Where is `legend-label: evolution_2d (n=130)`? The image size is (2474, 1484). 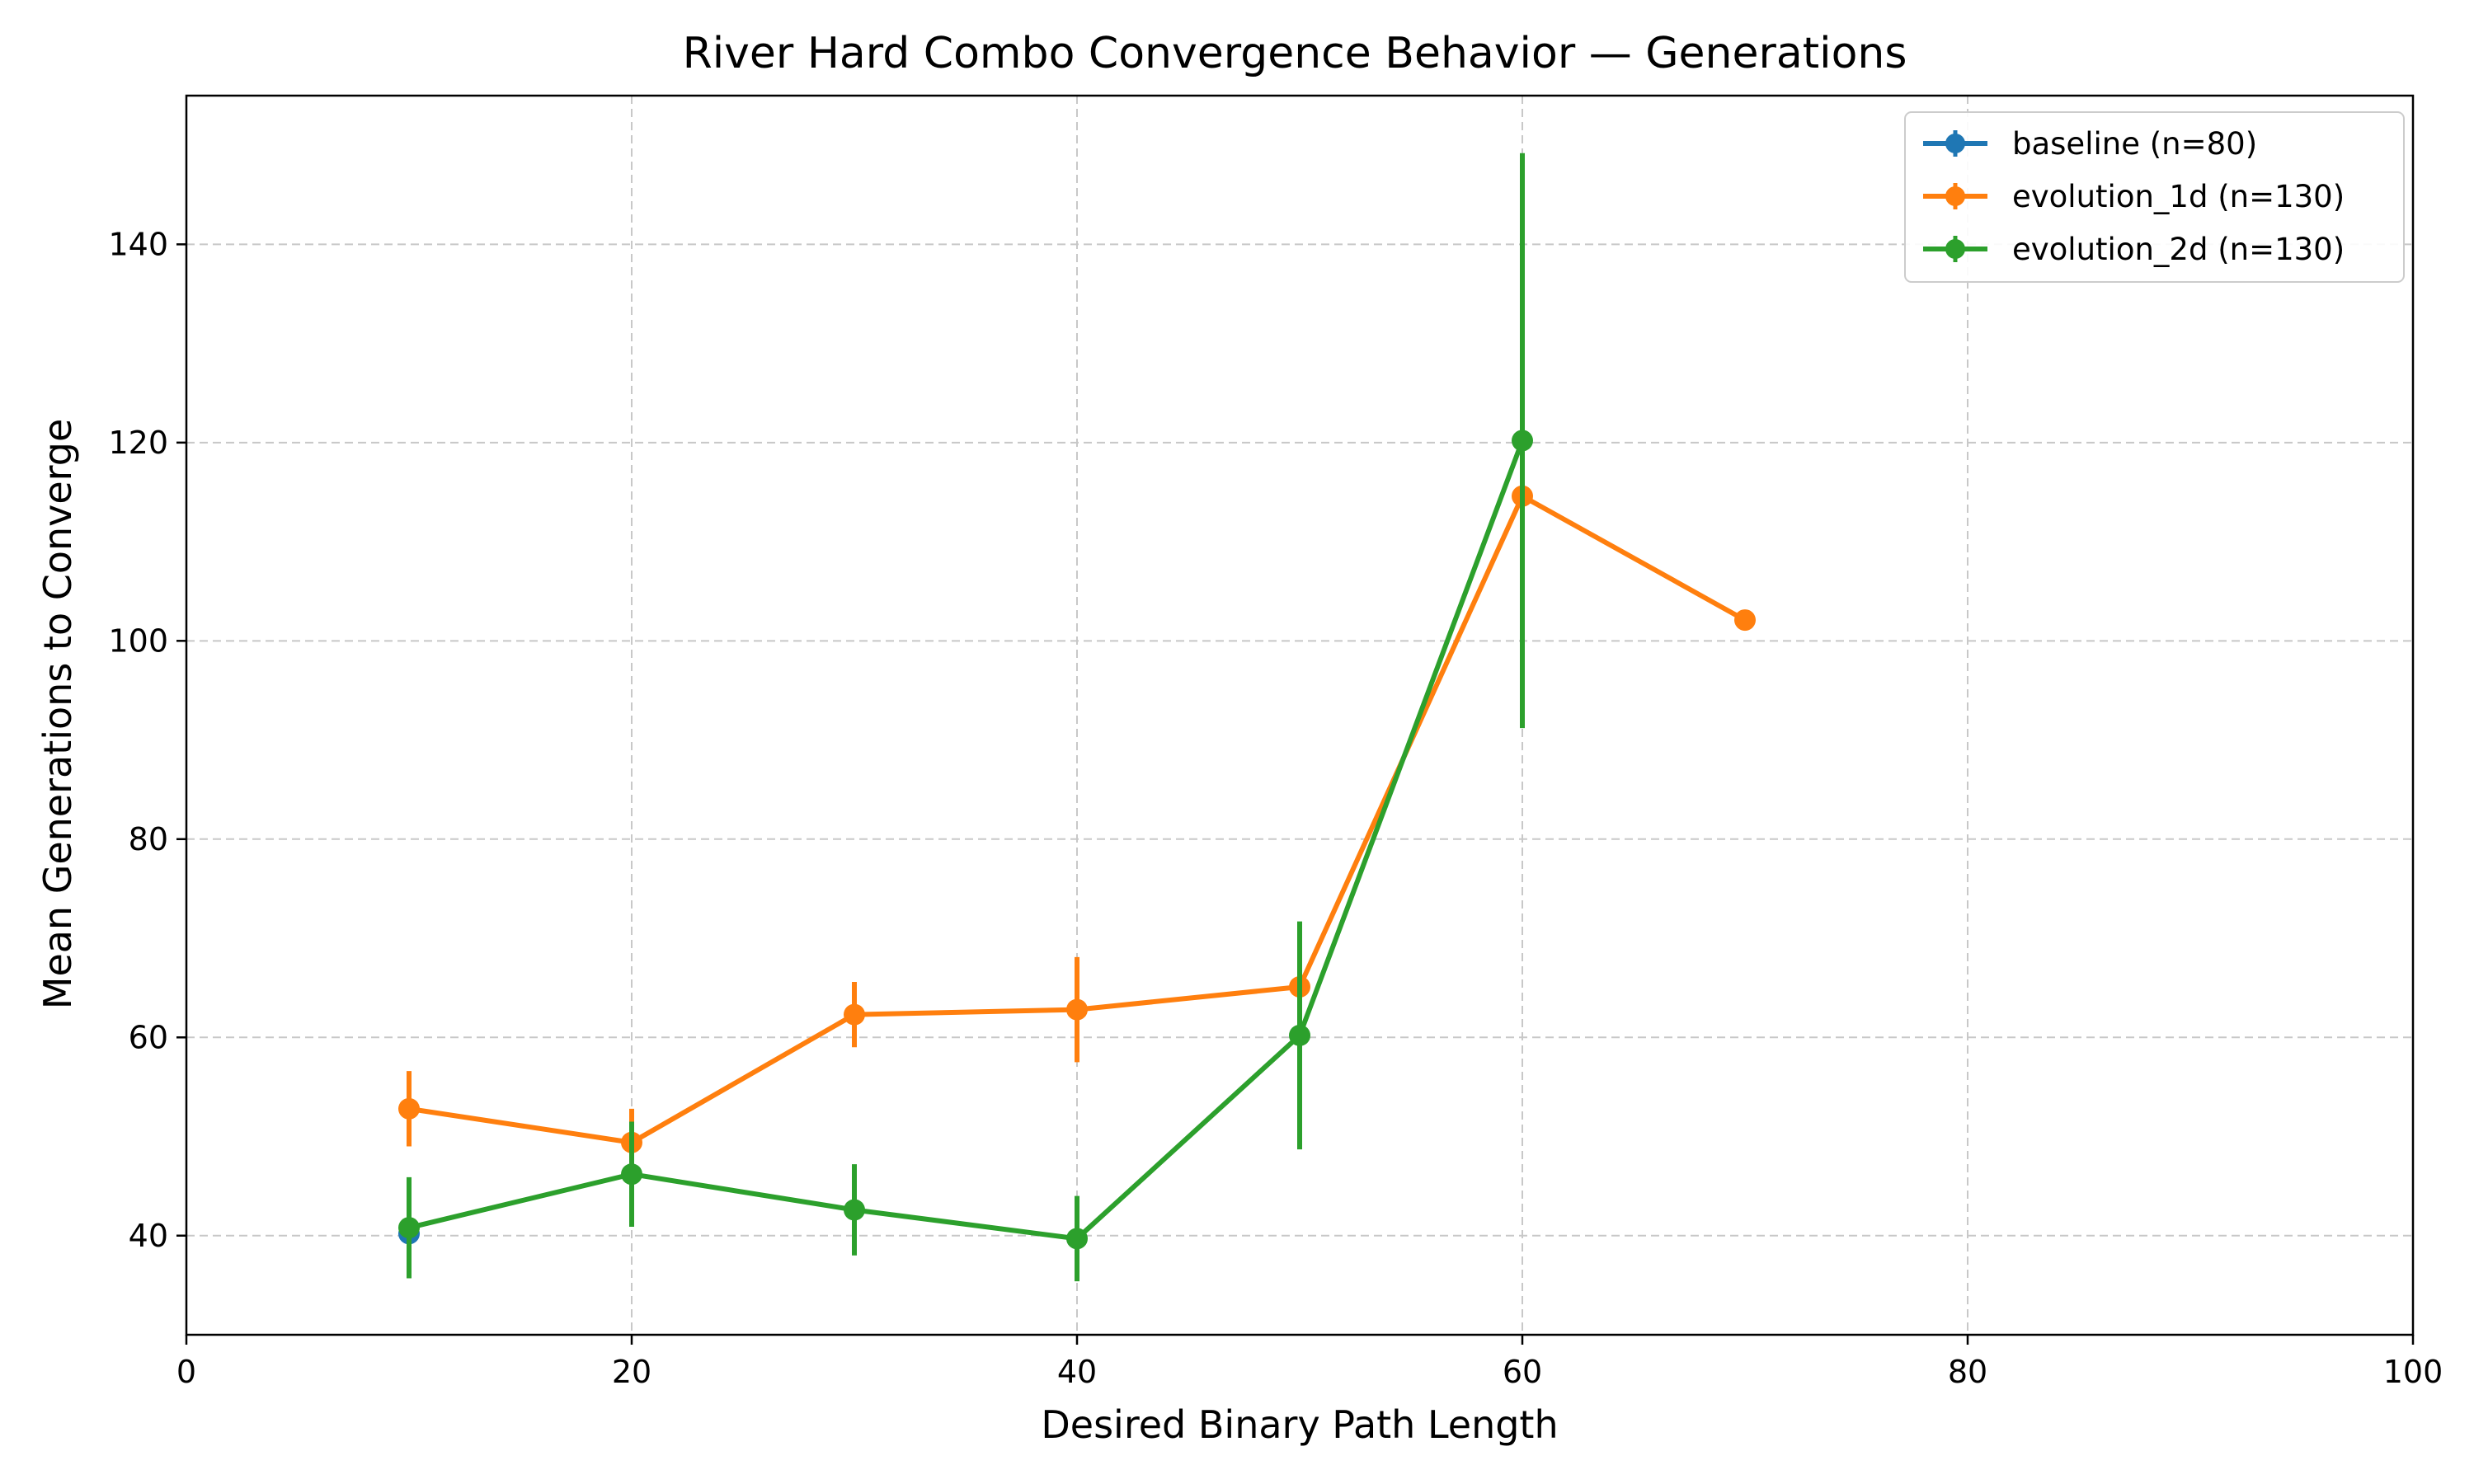
legend-label: evolution_2d (n=130) is located at coordinates (2178, 249).